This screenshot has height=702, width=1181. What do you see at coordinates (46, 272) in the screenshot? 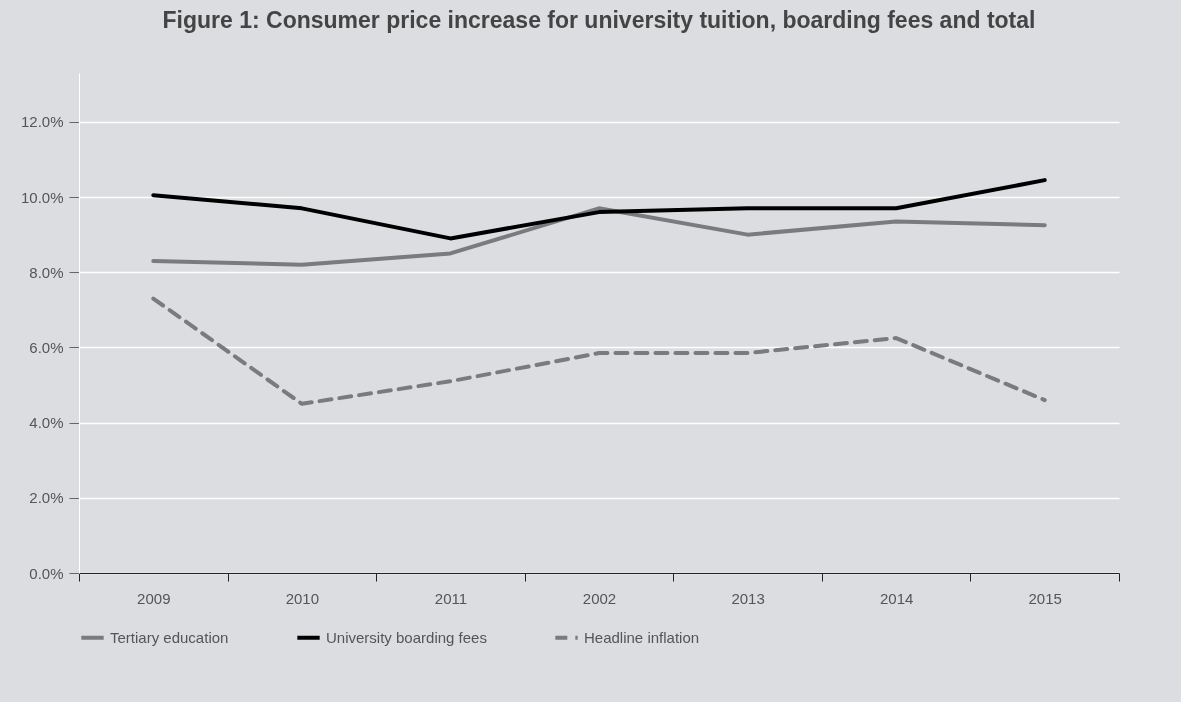
I see `y-tick-label: 8.0%` at bounding box center [46, 272].